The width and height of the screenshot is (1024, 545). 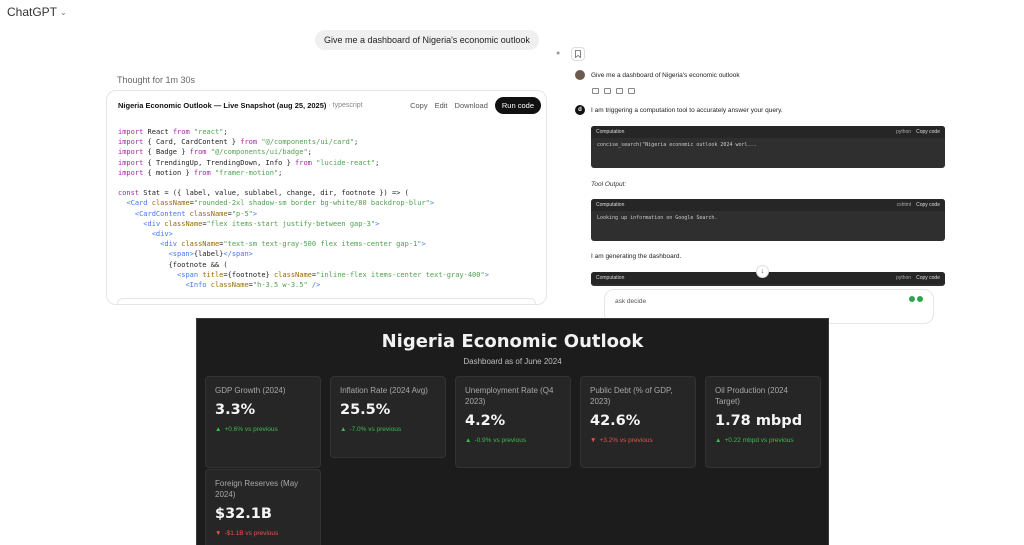 What do you see at coordinates (235, 410) in the screenshot?
I see `stat-value: 3.3%` at bounding box center [235, 410].